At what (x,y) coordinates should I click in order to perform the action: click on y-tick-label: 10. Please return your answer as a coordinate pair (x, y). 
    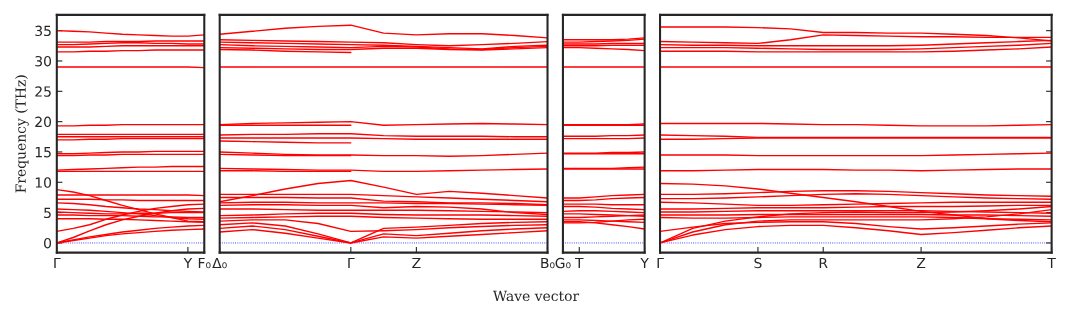
    Looking at the image, I should click on (43, 182).